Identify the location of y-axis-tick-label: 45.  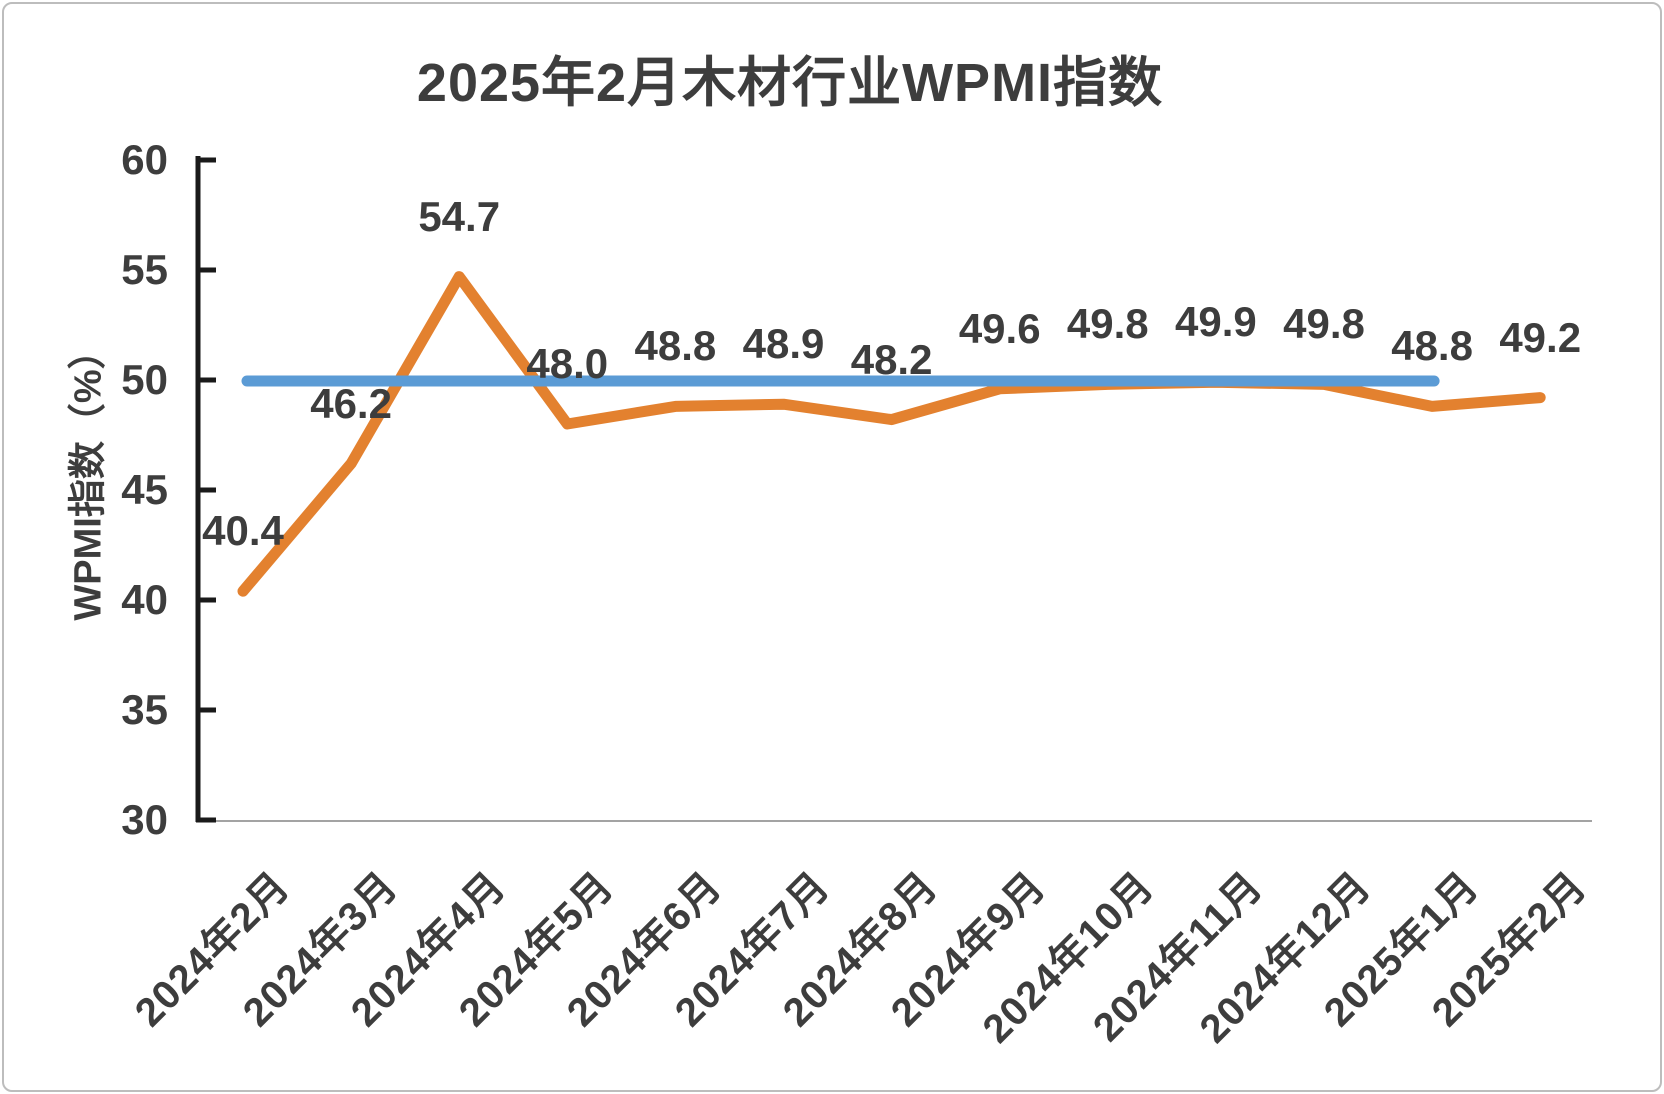
(144, 489).